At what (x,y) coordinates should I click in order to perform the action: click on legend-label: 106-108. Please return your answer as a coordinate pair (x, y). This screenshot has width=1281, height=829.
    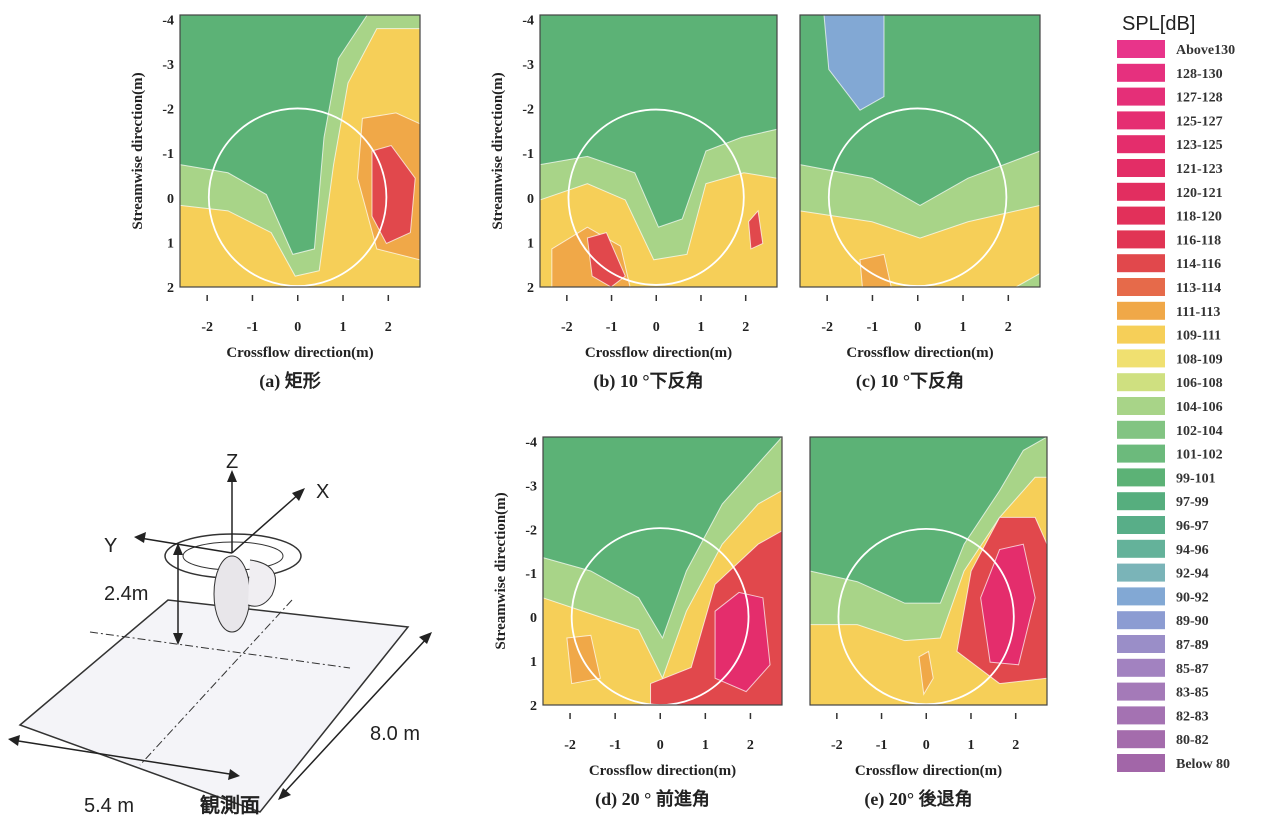
    Looking at the image, I should click on (1199, 383).